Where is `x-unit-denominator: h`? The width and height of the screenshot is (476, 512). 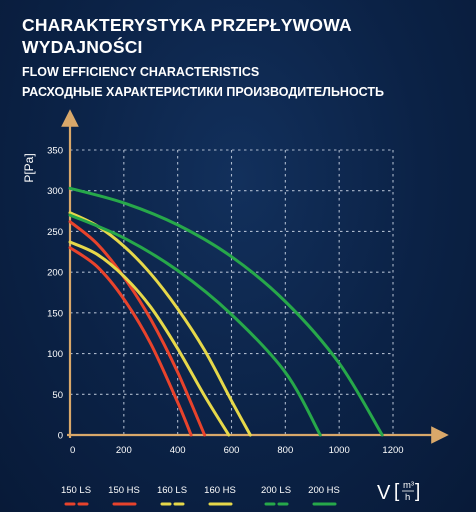
x-unit-denominator: h is located at coordinates (407, 497).